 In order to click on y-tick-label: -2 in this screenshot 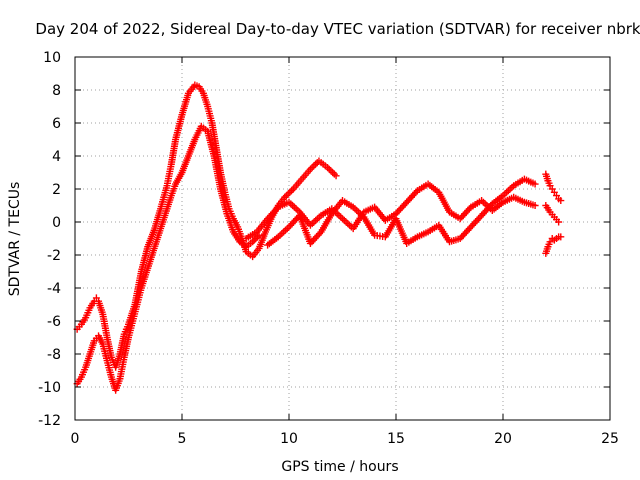, I will do `click(54, 256)`.